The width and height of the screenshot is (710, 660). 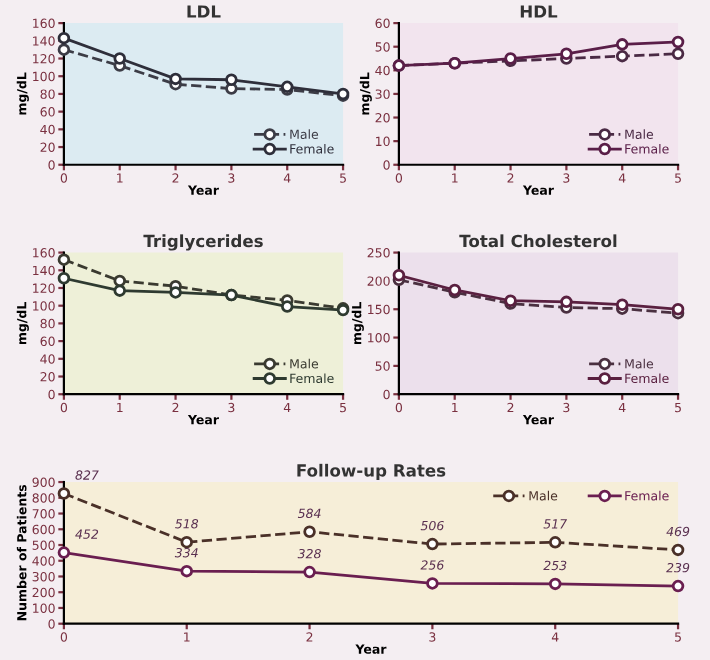 What do you see at coordinates (204, 11) in the screenshot?
I see `chart-title: LDL` at bounding box center [204, 11].